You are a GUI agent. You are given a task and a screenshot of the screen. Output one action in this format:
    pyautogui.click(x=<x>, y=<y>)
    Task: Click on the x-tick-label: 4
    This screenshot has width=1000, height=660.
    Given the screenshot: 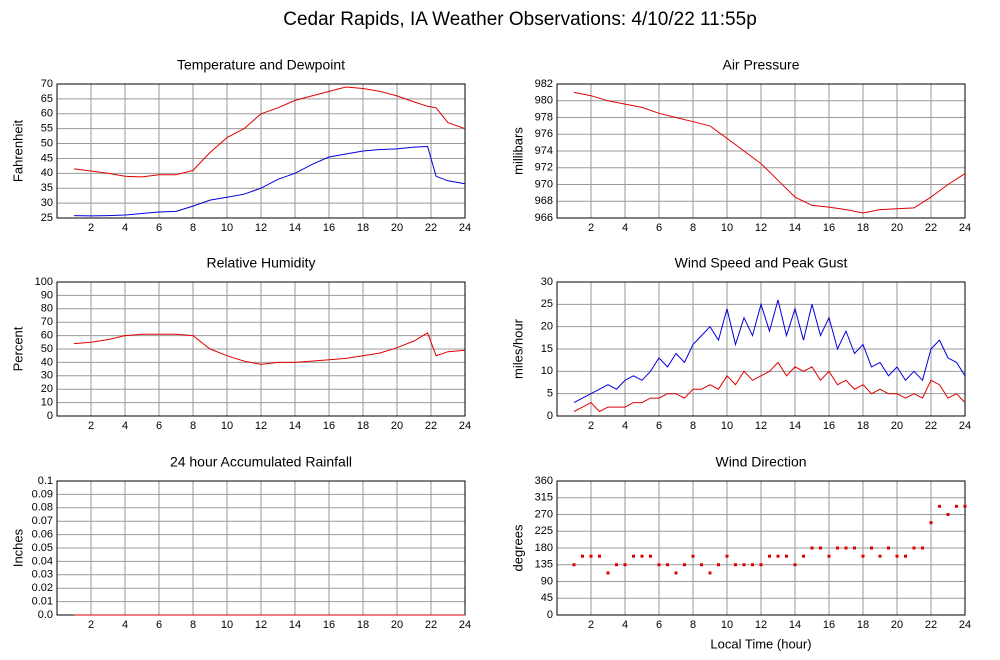 What is the action you would take?
    pyautogui.click(x=625, y=625)
    